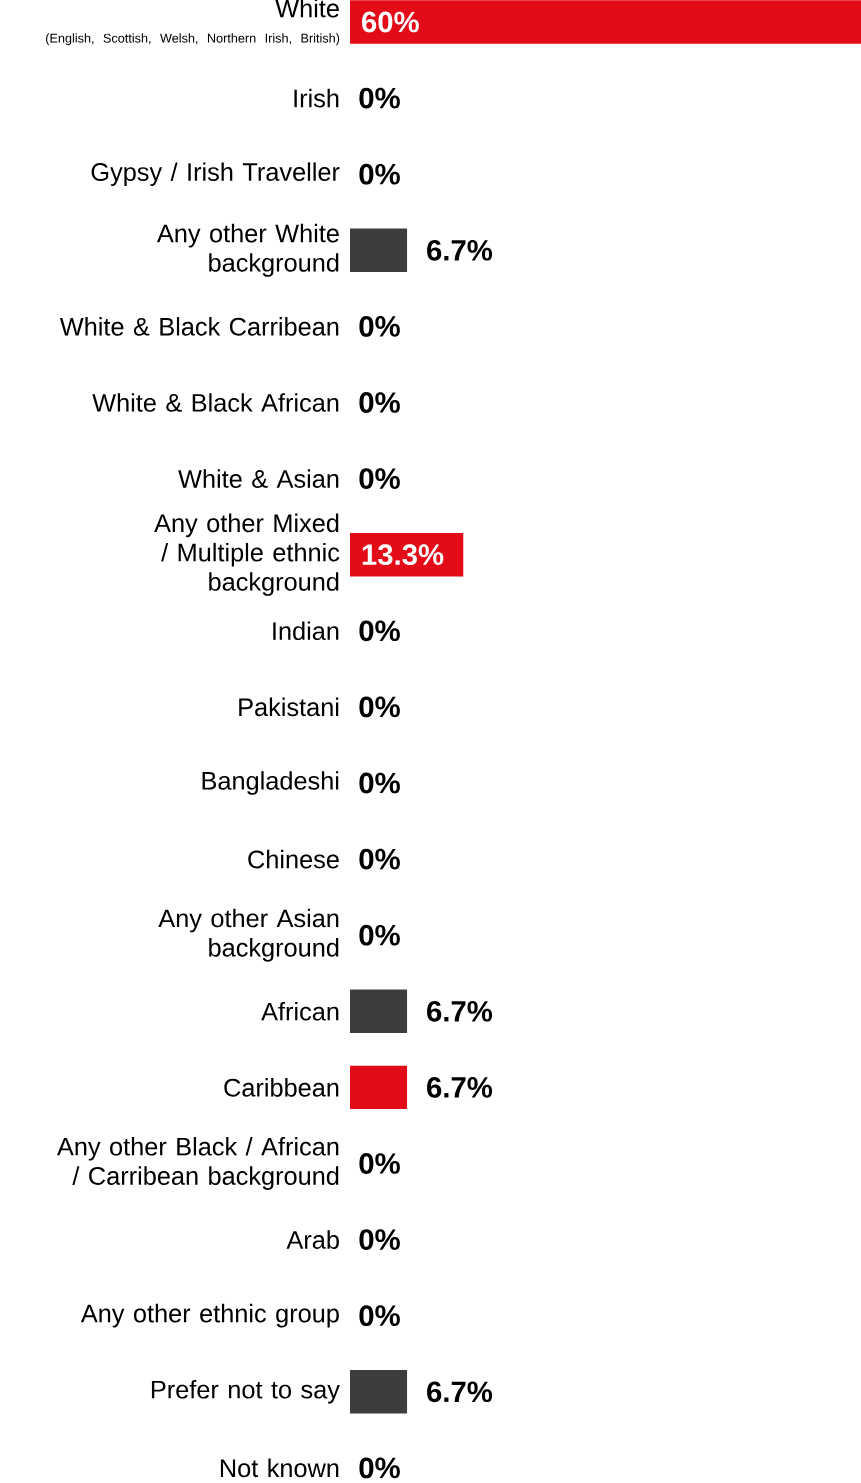 This screenshot has width=861, height=1483. What do you see at coordinates (215, 174) in the screenshot?
I see `y-tick-label: Gypsy / Irish Traveller` at bounding box center [215, 174].